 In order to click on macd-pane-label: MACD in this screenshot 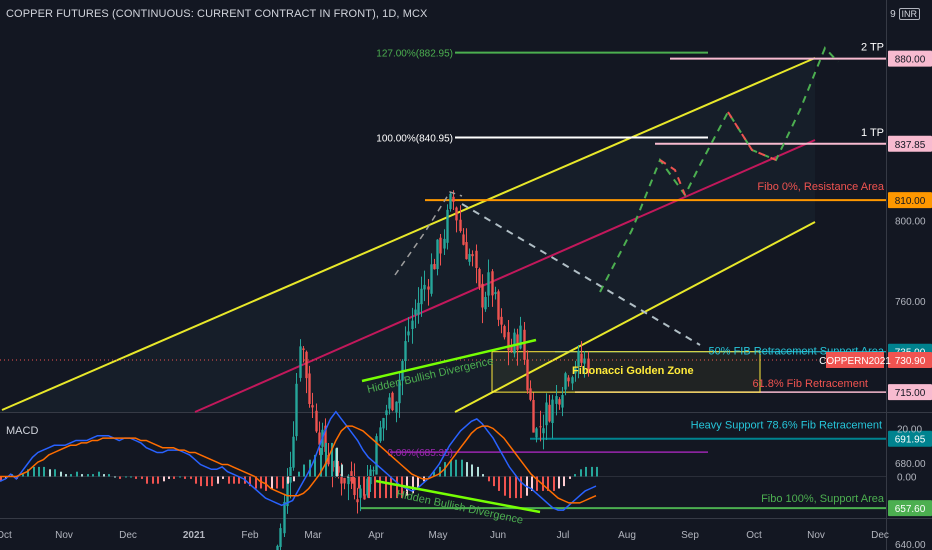, I will do `click(22, 431)`.